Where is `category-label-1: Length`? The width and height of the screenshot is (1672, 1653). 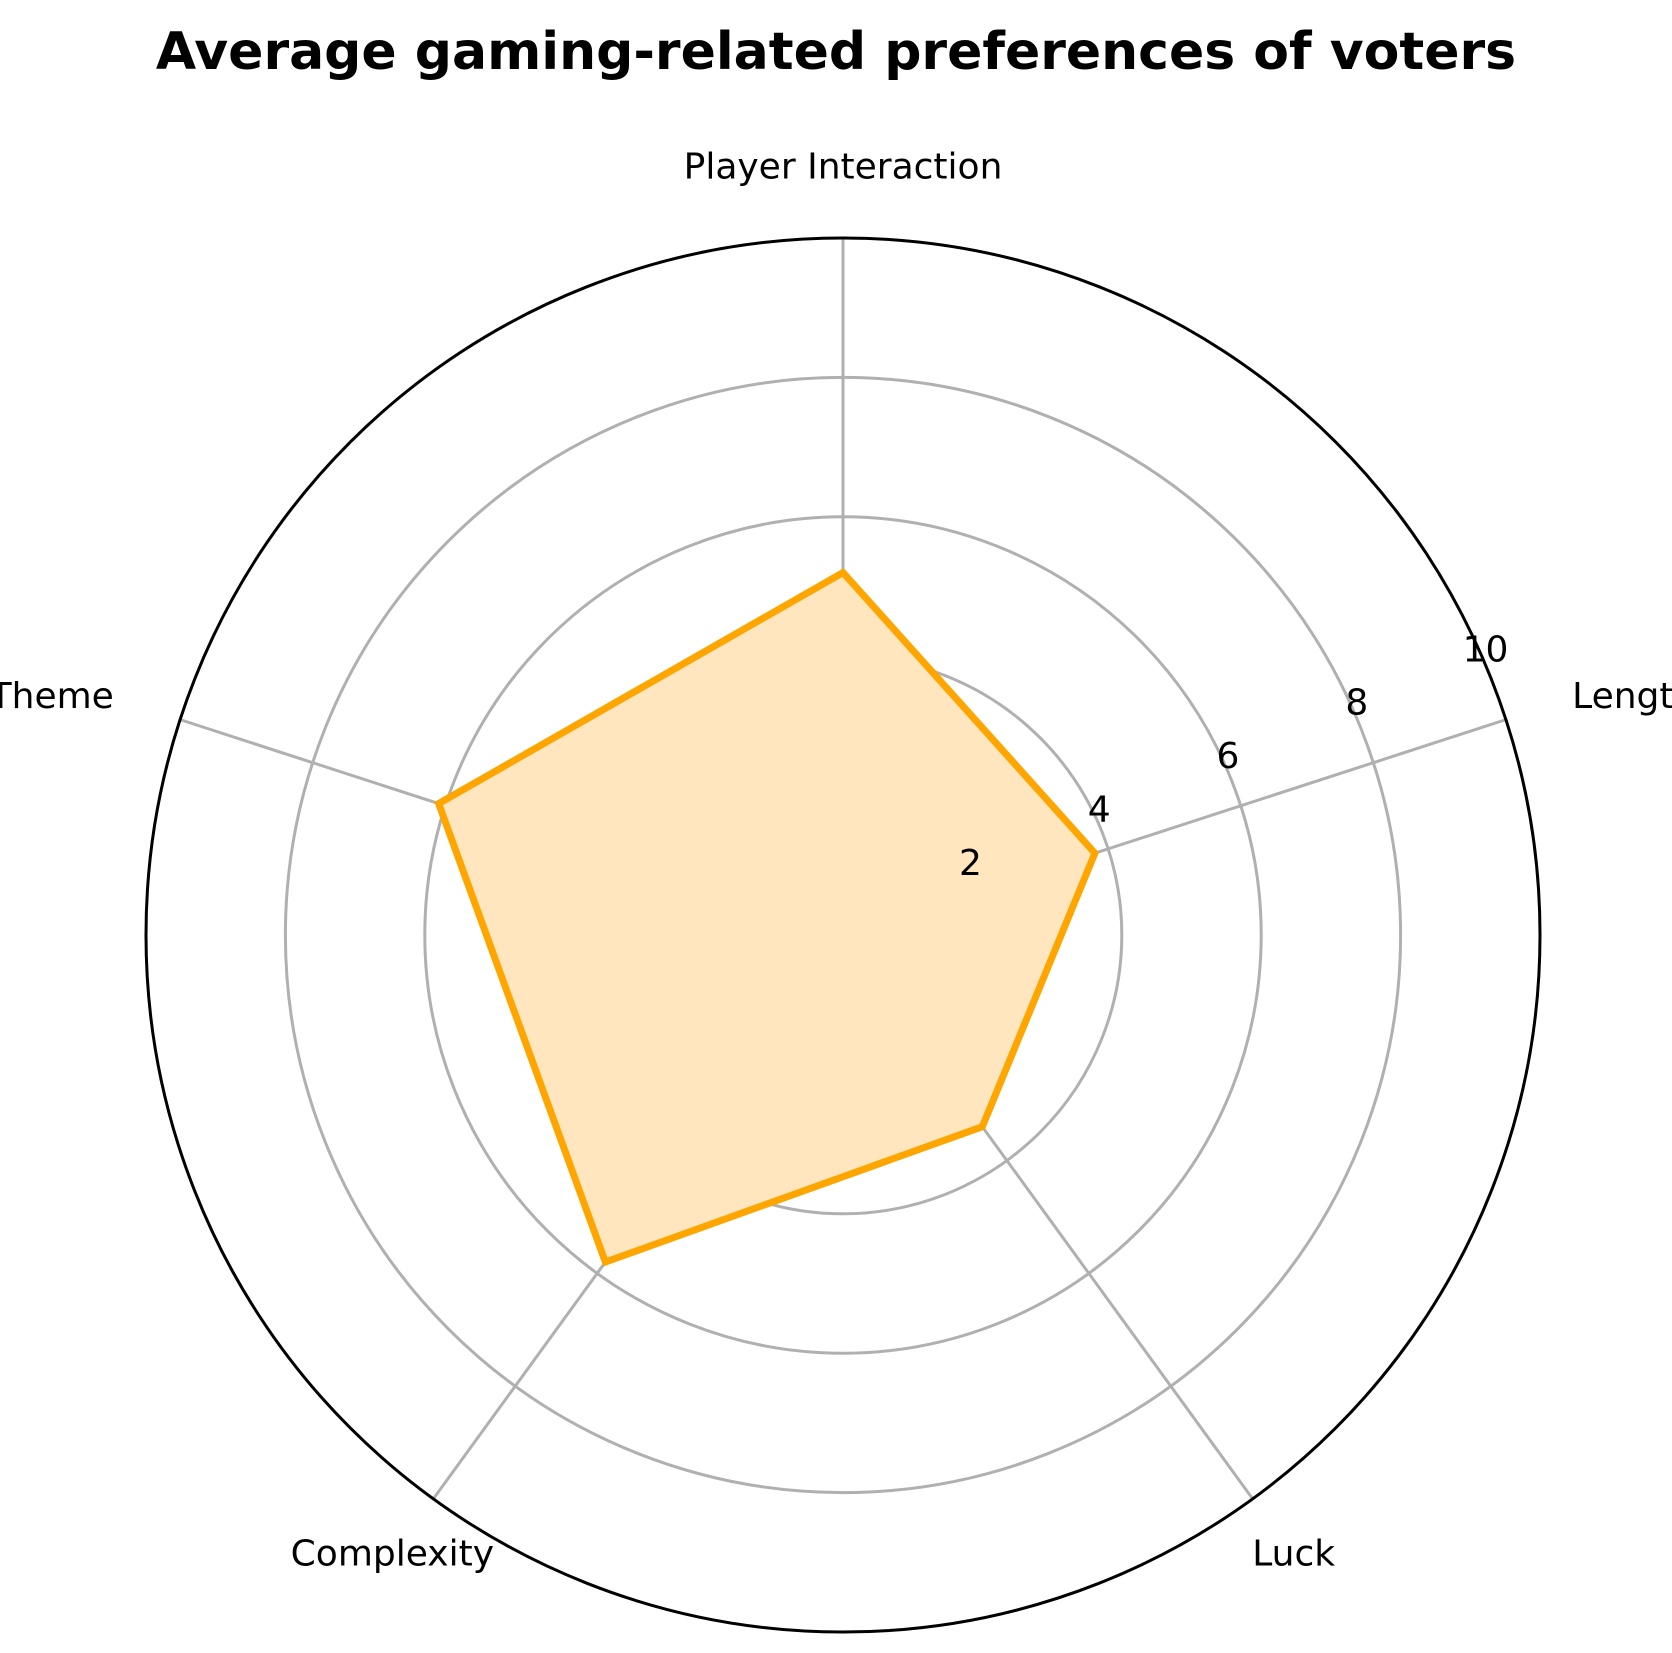 category-label-1: Length is located at coordinates (1622, 696).